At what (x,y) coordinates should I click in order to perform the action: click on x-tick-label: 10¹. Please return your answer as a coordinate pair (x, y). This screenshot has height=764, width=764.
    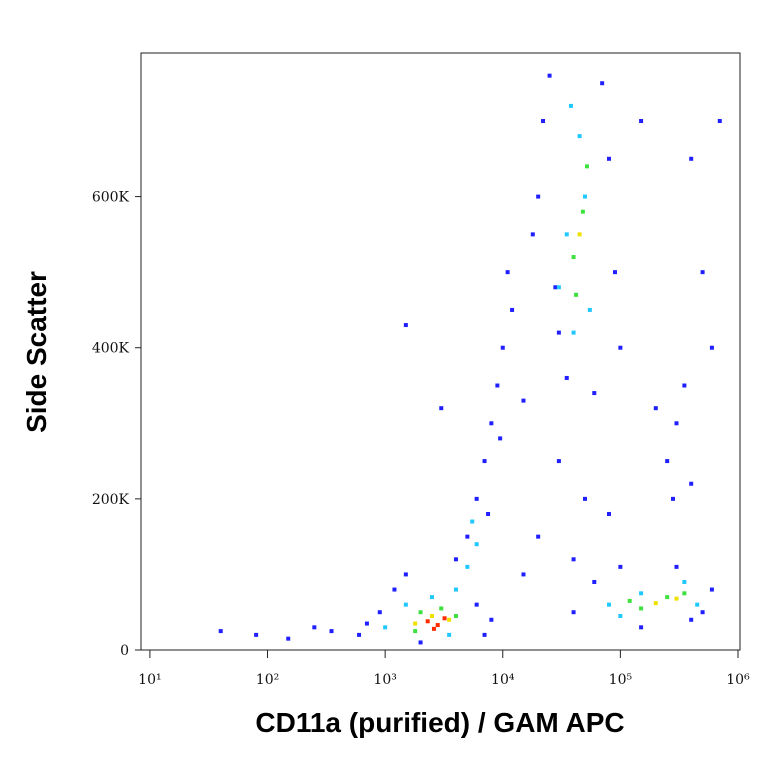
    Looking at the image, I should click on (149, 680).